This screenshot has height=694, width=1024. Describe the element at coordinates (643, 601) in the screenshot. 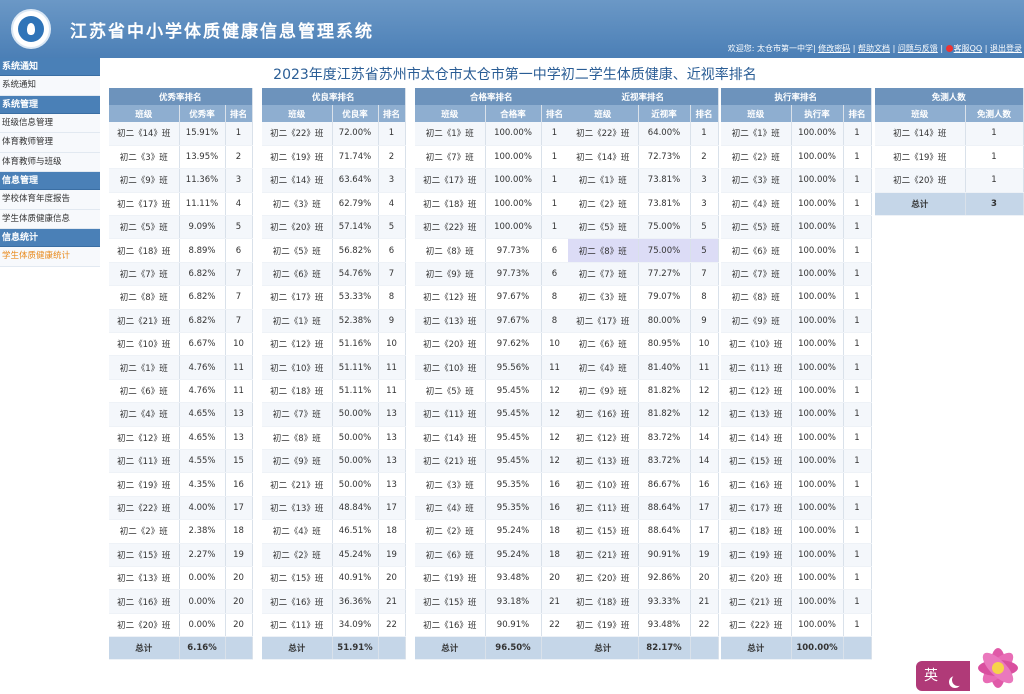

I see `table-row: 初二《18》班 93.33% 21` at that location.